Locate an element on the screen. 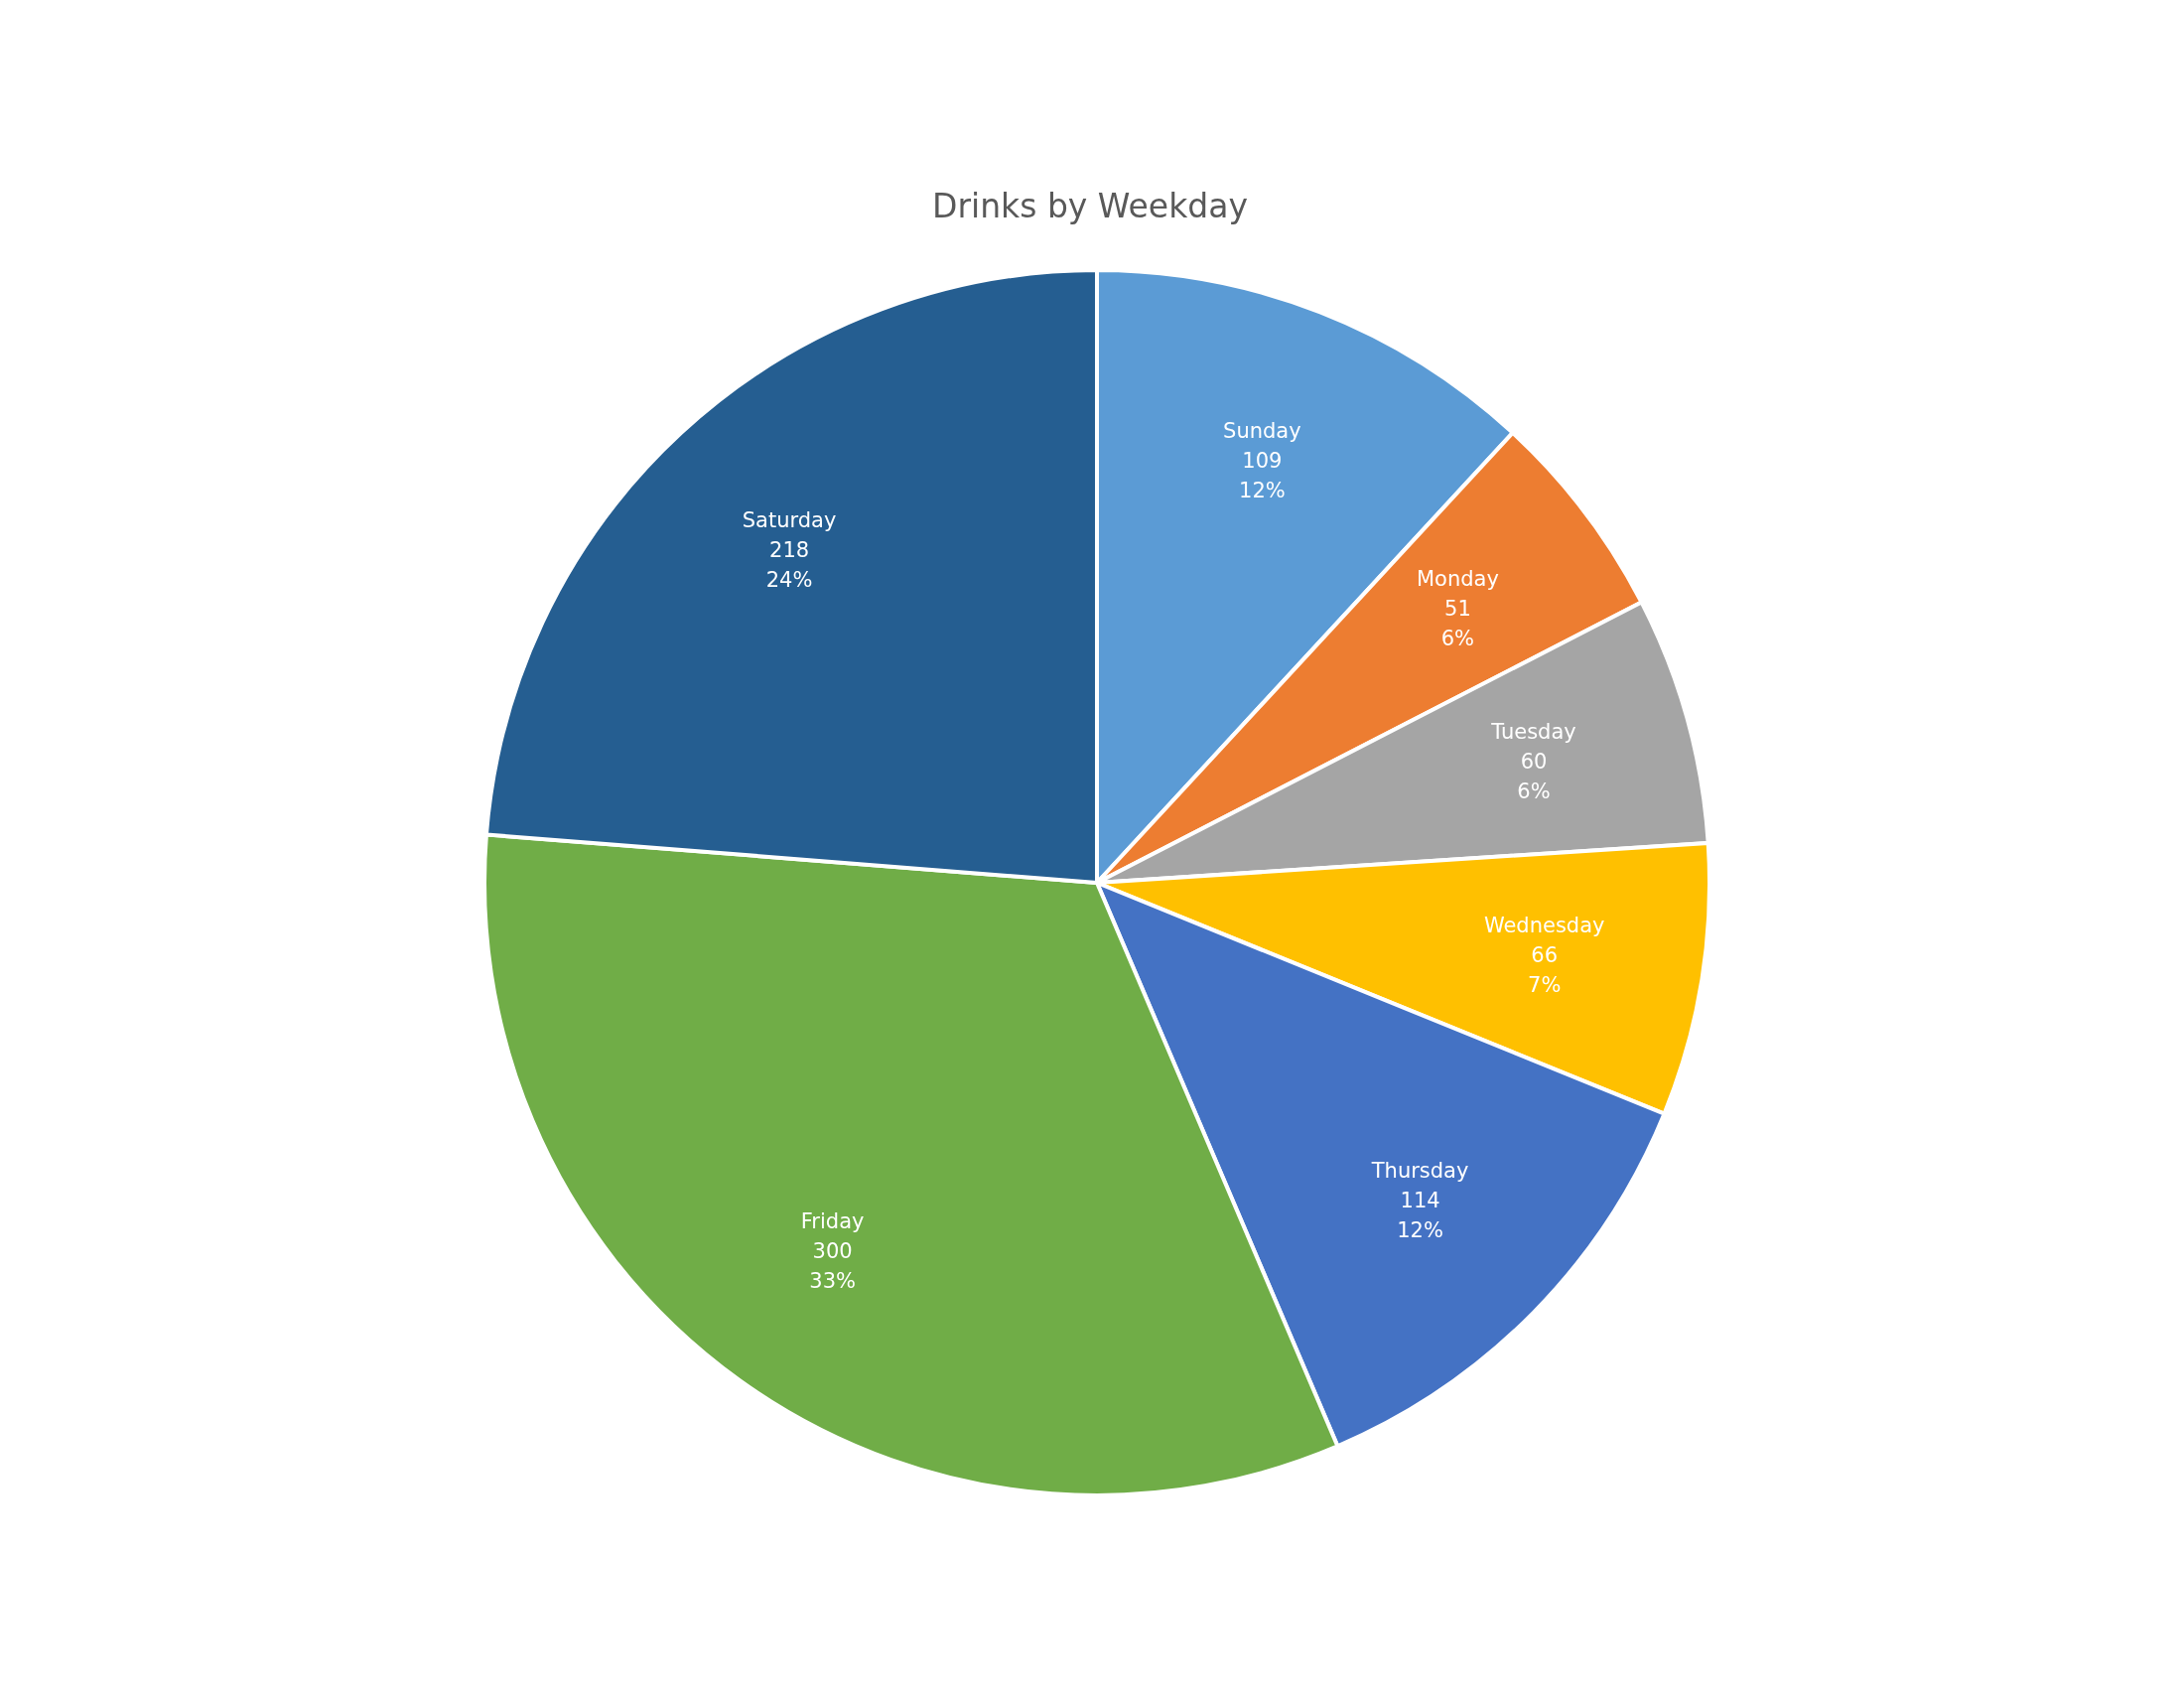 The height and width of the screenshot is (1700, 2184). slice-label: Thursday is located at coordinates (1419, 1171).